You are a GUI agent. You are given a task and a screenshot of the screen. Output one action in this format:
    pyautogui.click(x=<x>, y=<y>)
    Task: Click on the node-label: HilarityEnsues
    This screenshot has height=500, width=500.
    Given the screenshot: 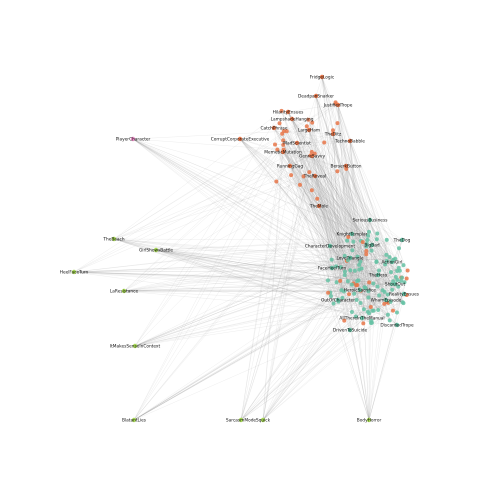 What is the action you would take?
    pyautogui.click(x=288, y=113)
    